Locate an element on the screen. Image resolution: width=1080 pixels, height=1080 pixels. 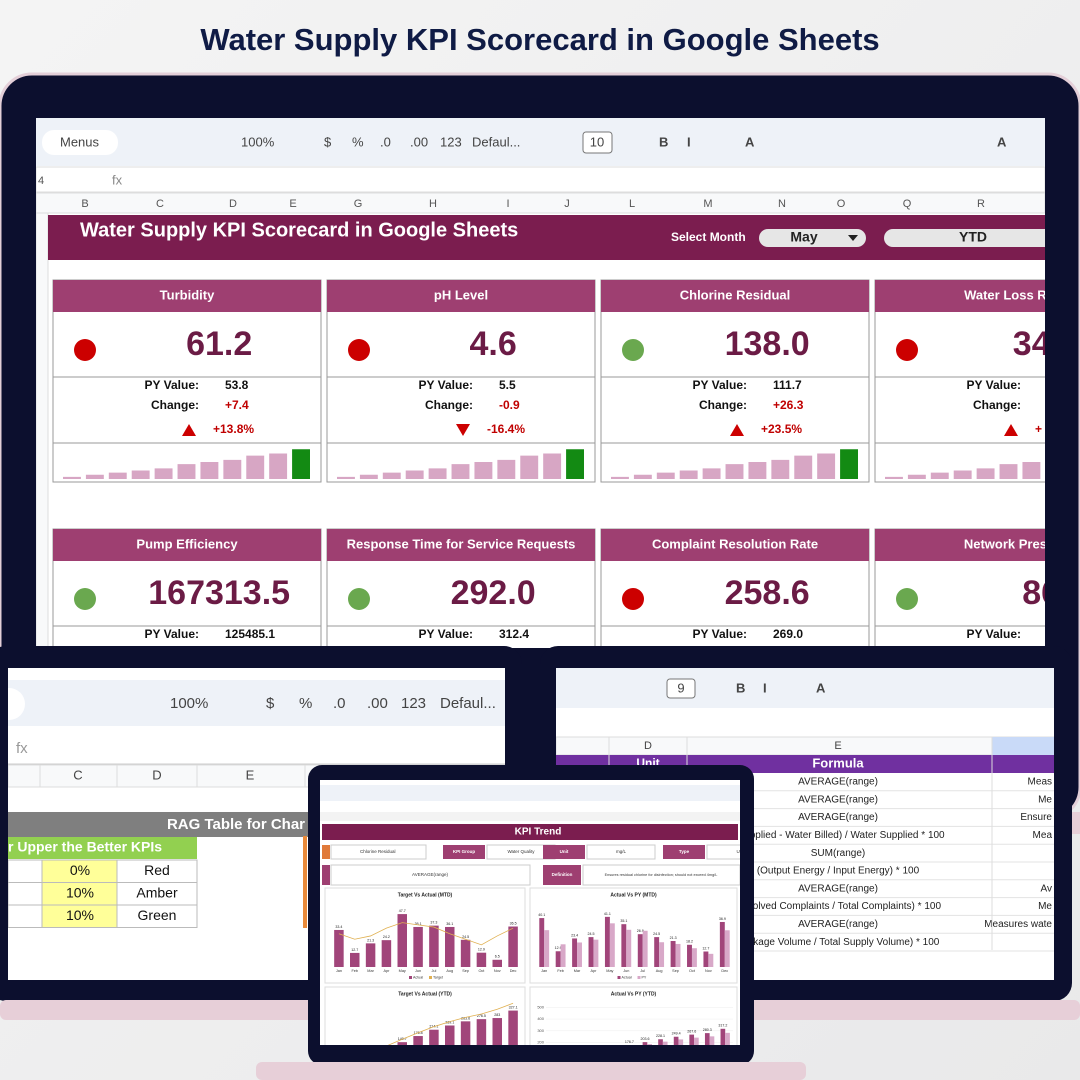
toolbar-item: 100% is located at coordinates (189, 703).